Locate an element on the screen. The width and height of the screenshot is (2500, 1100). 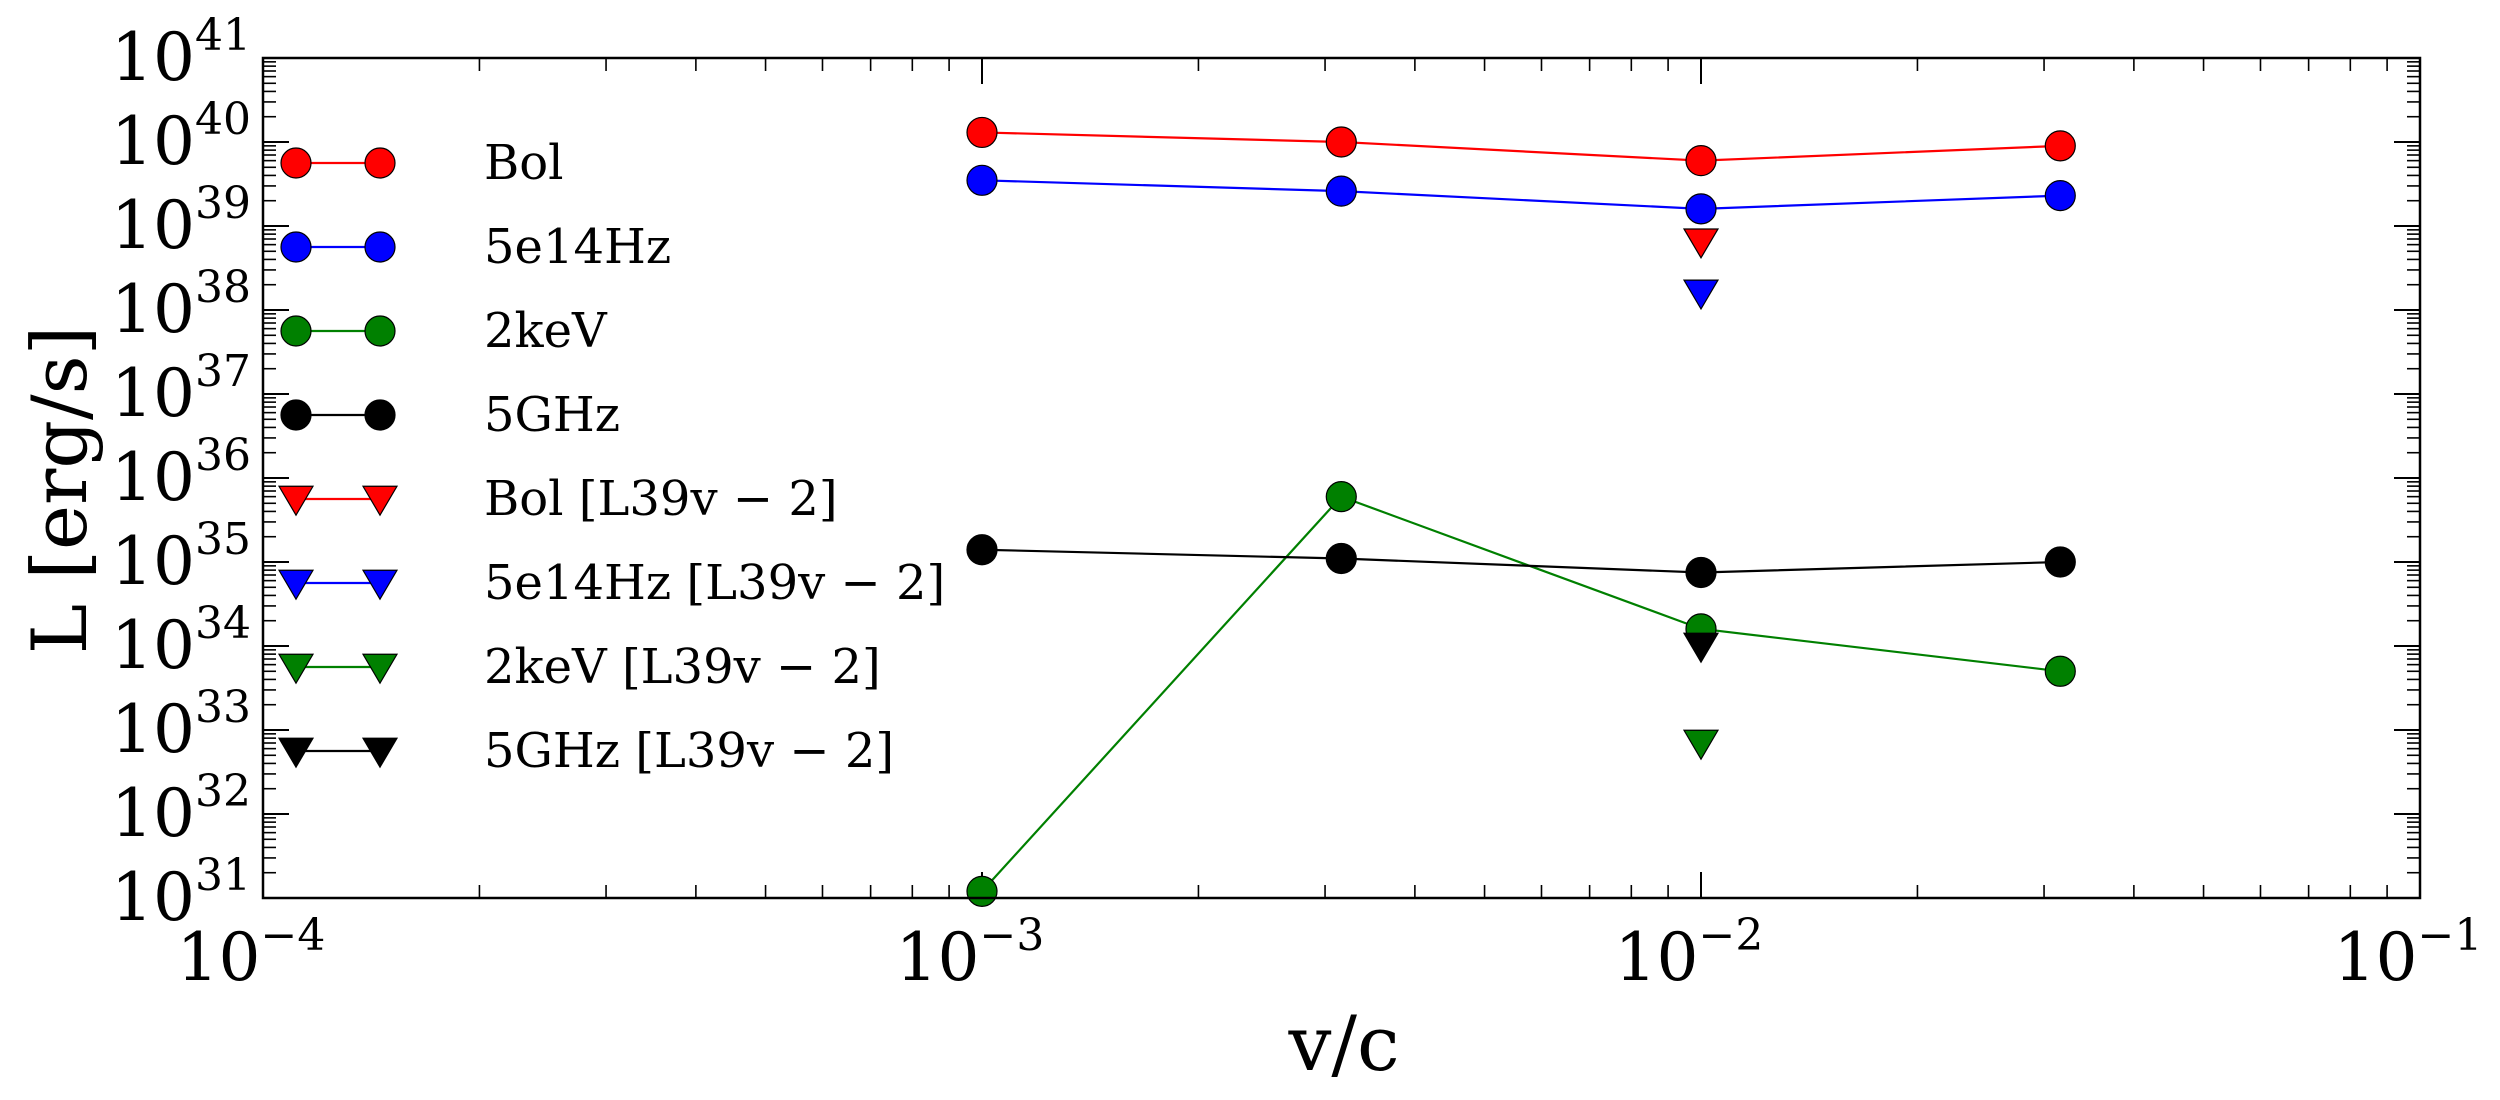
legend-entry: 2keV [L39v − 2] is located at coordinates (579, 667).